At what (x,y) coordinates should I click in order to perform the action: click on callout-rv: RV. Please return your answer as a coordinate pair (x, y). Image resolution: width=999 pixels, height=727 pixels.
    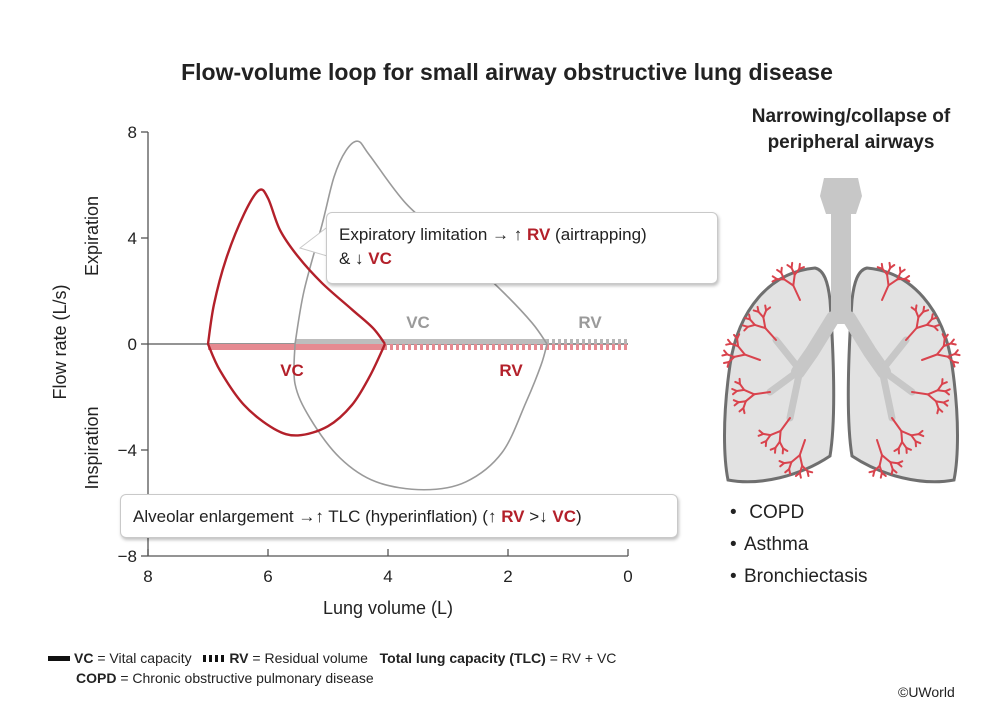
    Looking at the image, I should click on (539, 234).